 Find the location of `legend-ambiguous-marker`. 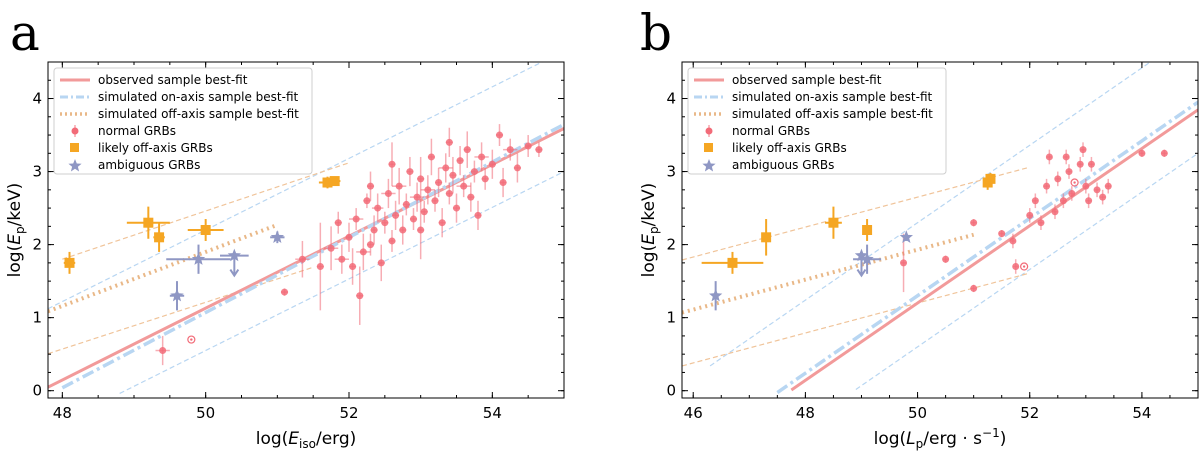

legend-ambiguous-marker is located at coordinates (709, 165).